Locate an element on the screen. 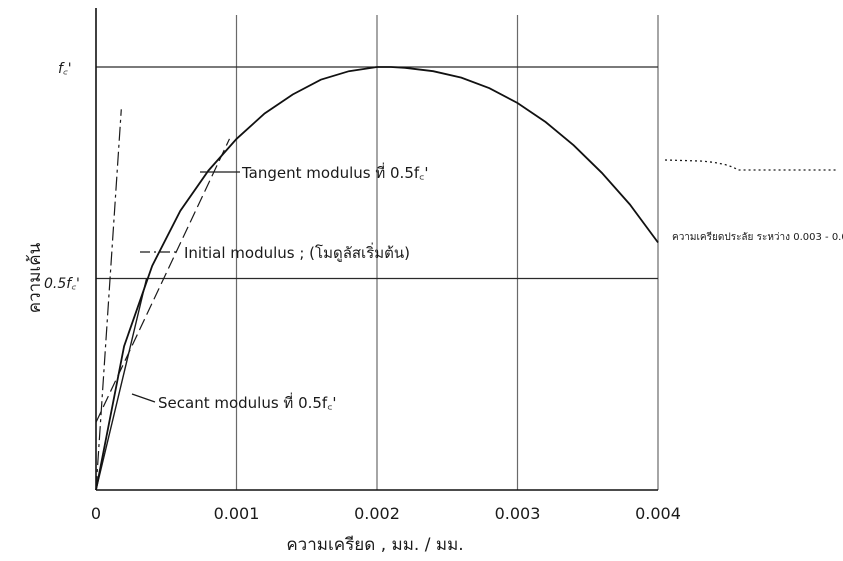  secant-leader is located at coordinates (143, 398).